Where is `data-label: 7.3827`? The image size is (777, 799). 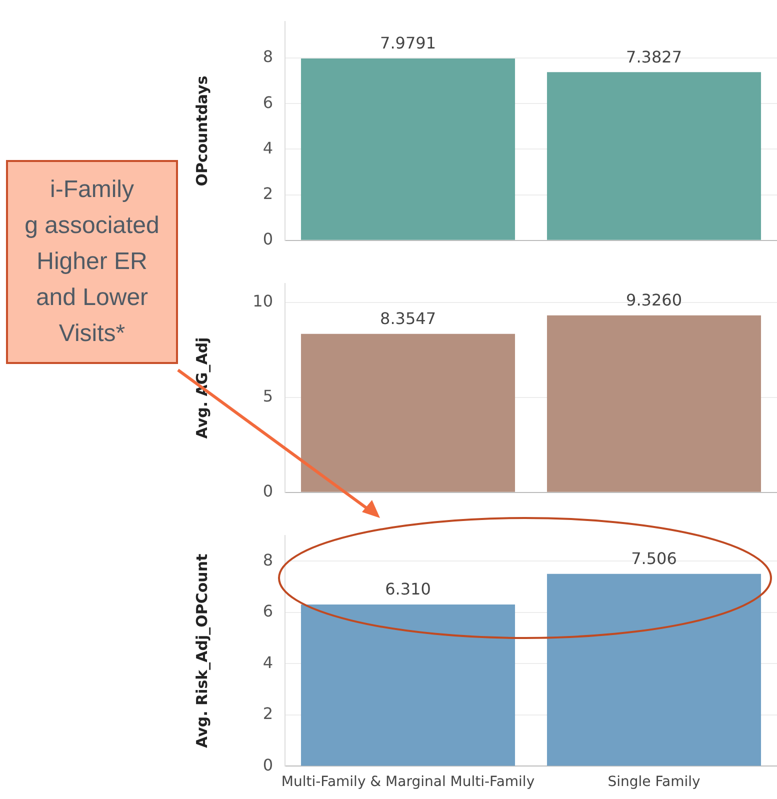 data-label: 7.3827 is located at coordinates (654, 56).